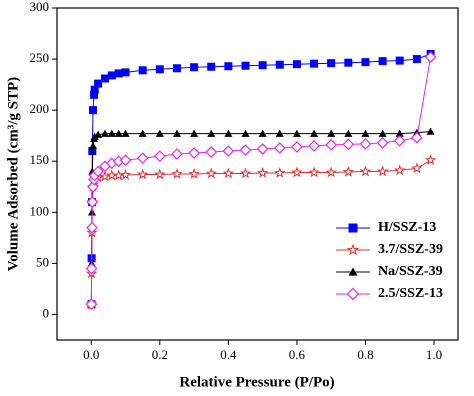 The image size is (474, 396). What do you see at coordinates (40, 57) in the screenshot?
I see `y-tick-label: 250` at bounding box center [40, 57].